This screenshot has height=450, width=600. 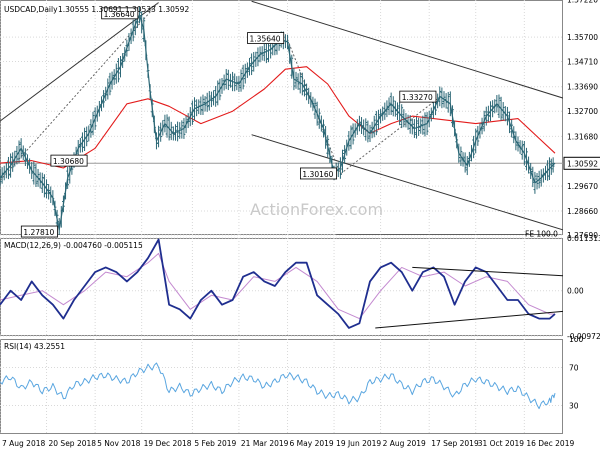 What do you see at coordinates (582, 62) in the screenshot?
I see `price-axis-tick: 1.34710` at bounding box center [582, 62].